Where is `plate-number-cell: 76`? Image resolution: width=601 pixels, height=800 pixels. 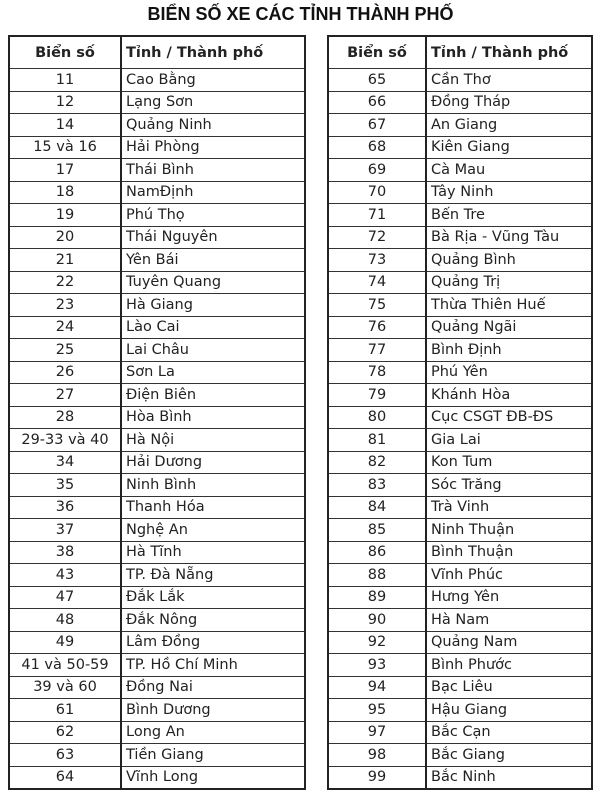 plate-number-cell: 76 is located at coordinates (377, 327).